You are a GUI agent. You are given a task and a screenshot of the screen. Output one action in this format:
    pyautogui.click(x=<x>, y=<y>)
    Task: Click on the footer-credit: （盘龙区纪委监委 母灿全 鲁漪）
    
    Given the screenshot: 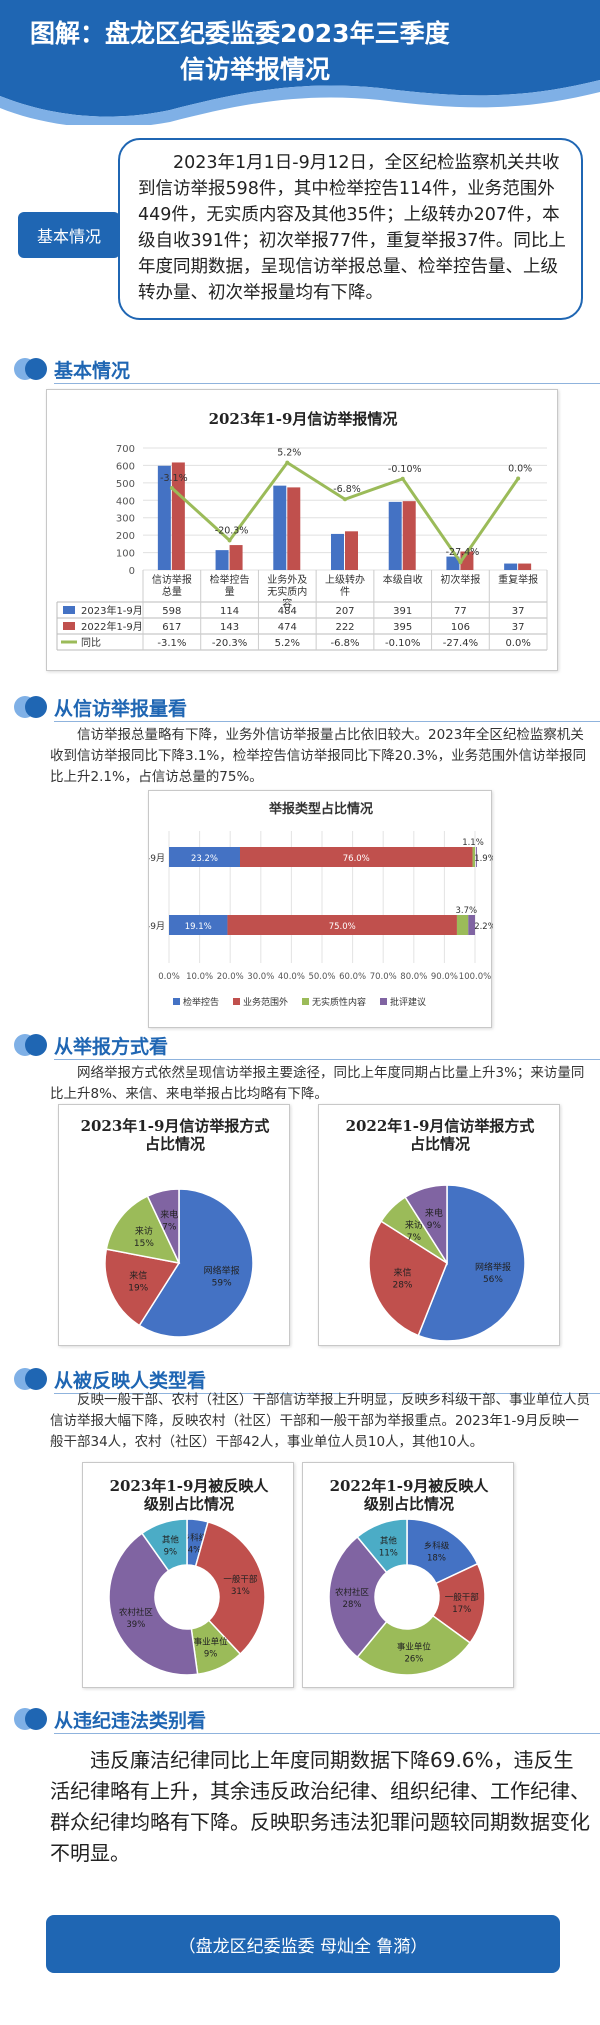 What is the action you would take?
    pyautogui.click(x=303, y=1944)
    